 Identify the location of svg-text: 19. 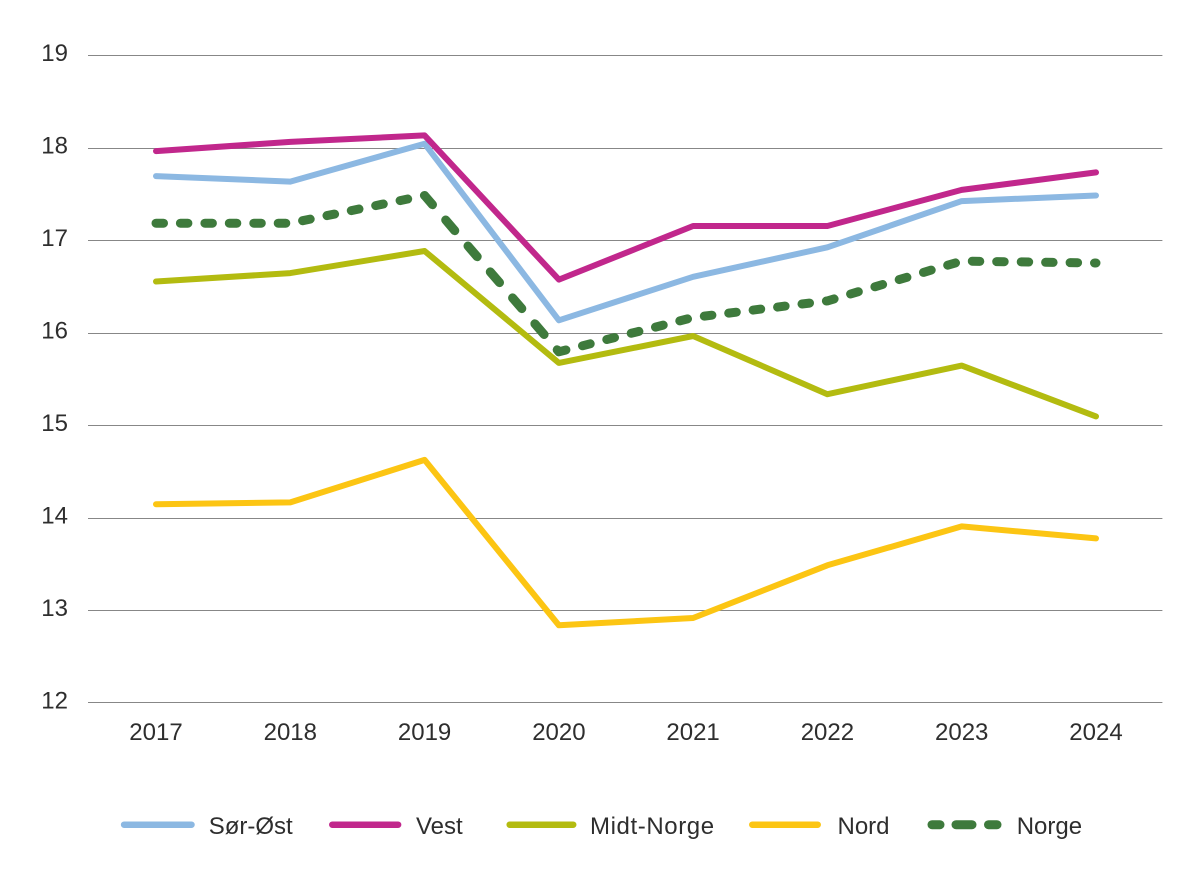
(54, 53).